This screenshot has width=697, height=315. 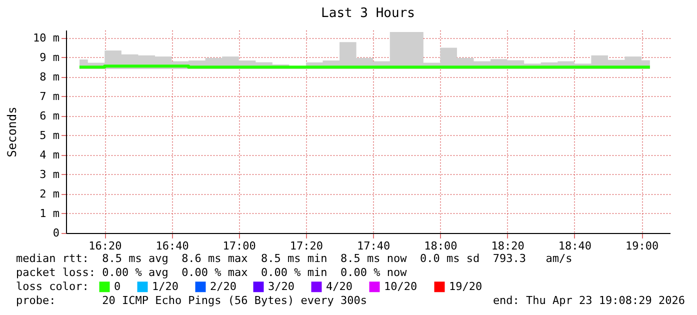 What do you see at coordinates (50, 135) in the screenshot?
I see `y-tick-label: 5 m` at bounding box center [50, 135].